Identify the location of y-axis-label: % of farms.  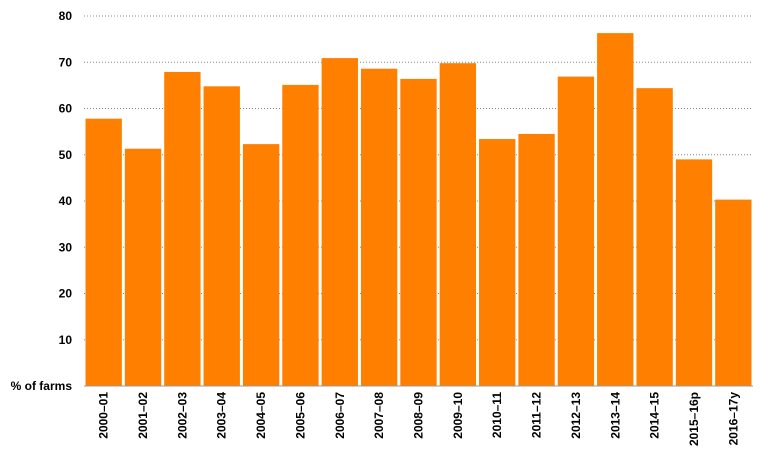
(42, 386).